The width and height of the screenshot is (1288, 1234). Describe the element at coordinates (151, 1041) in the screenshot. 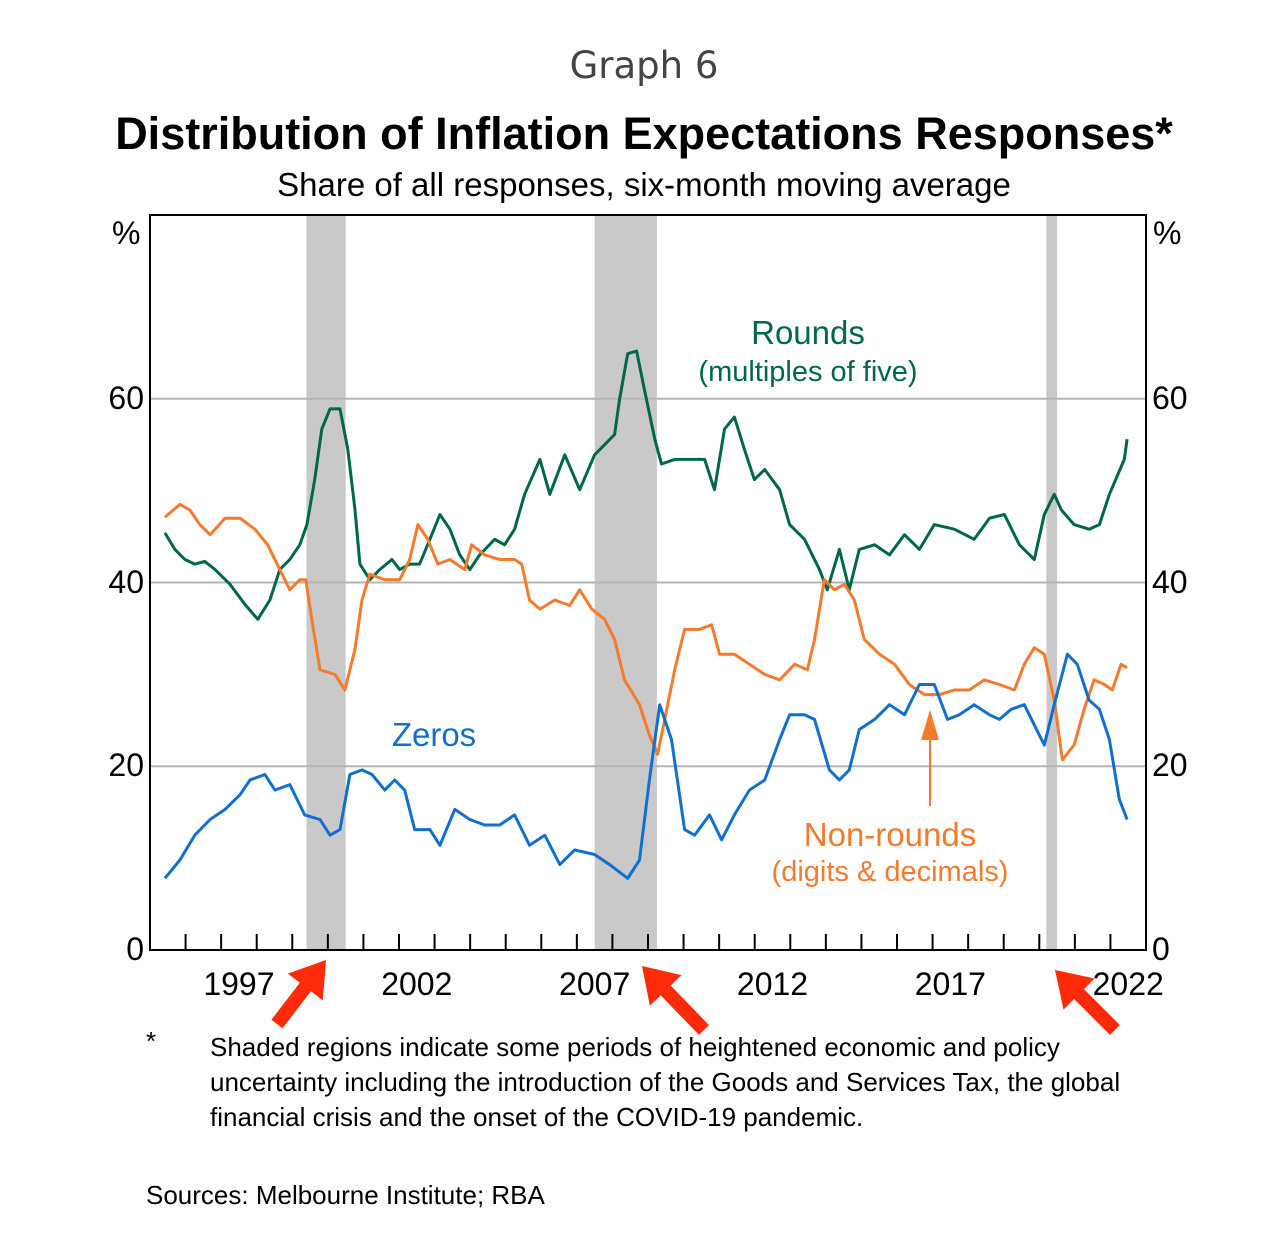

I see `footnote-marker: *` at that location.